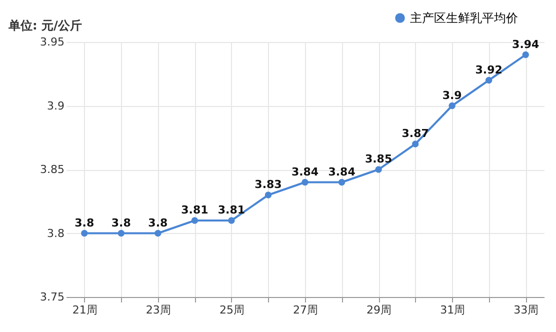 The width and height of the screenshot is (556, 332). I want to click on y-tick-label: 3.95, so click(52, 42).